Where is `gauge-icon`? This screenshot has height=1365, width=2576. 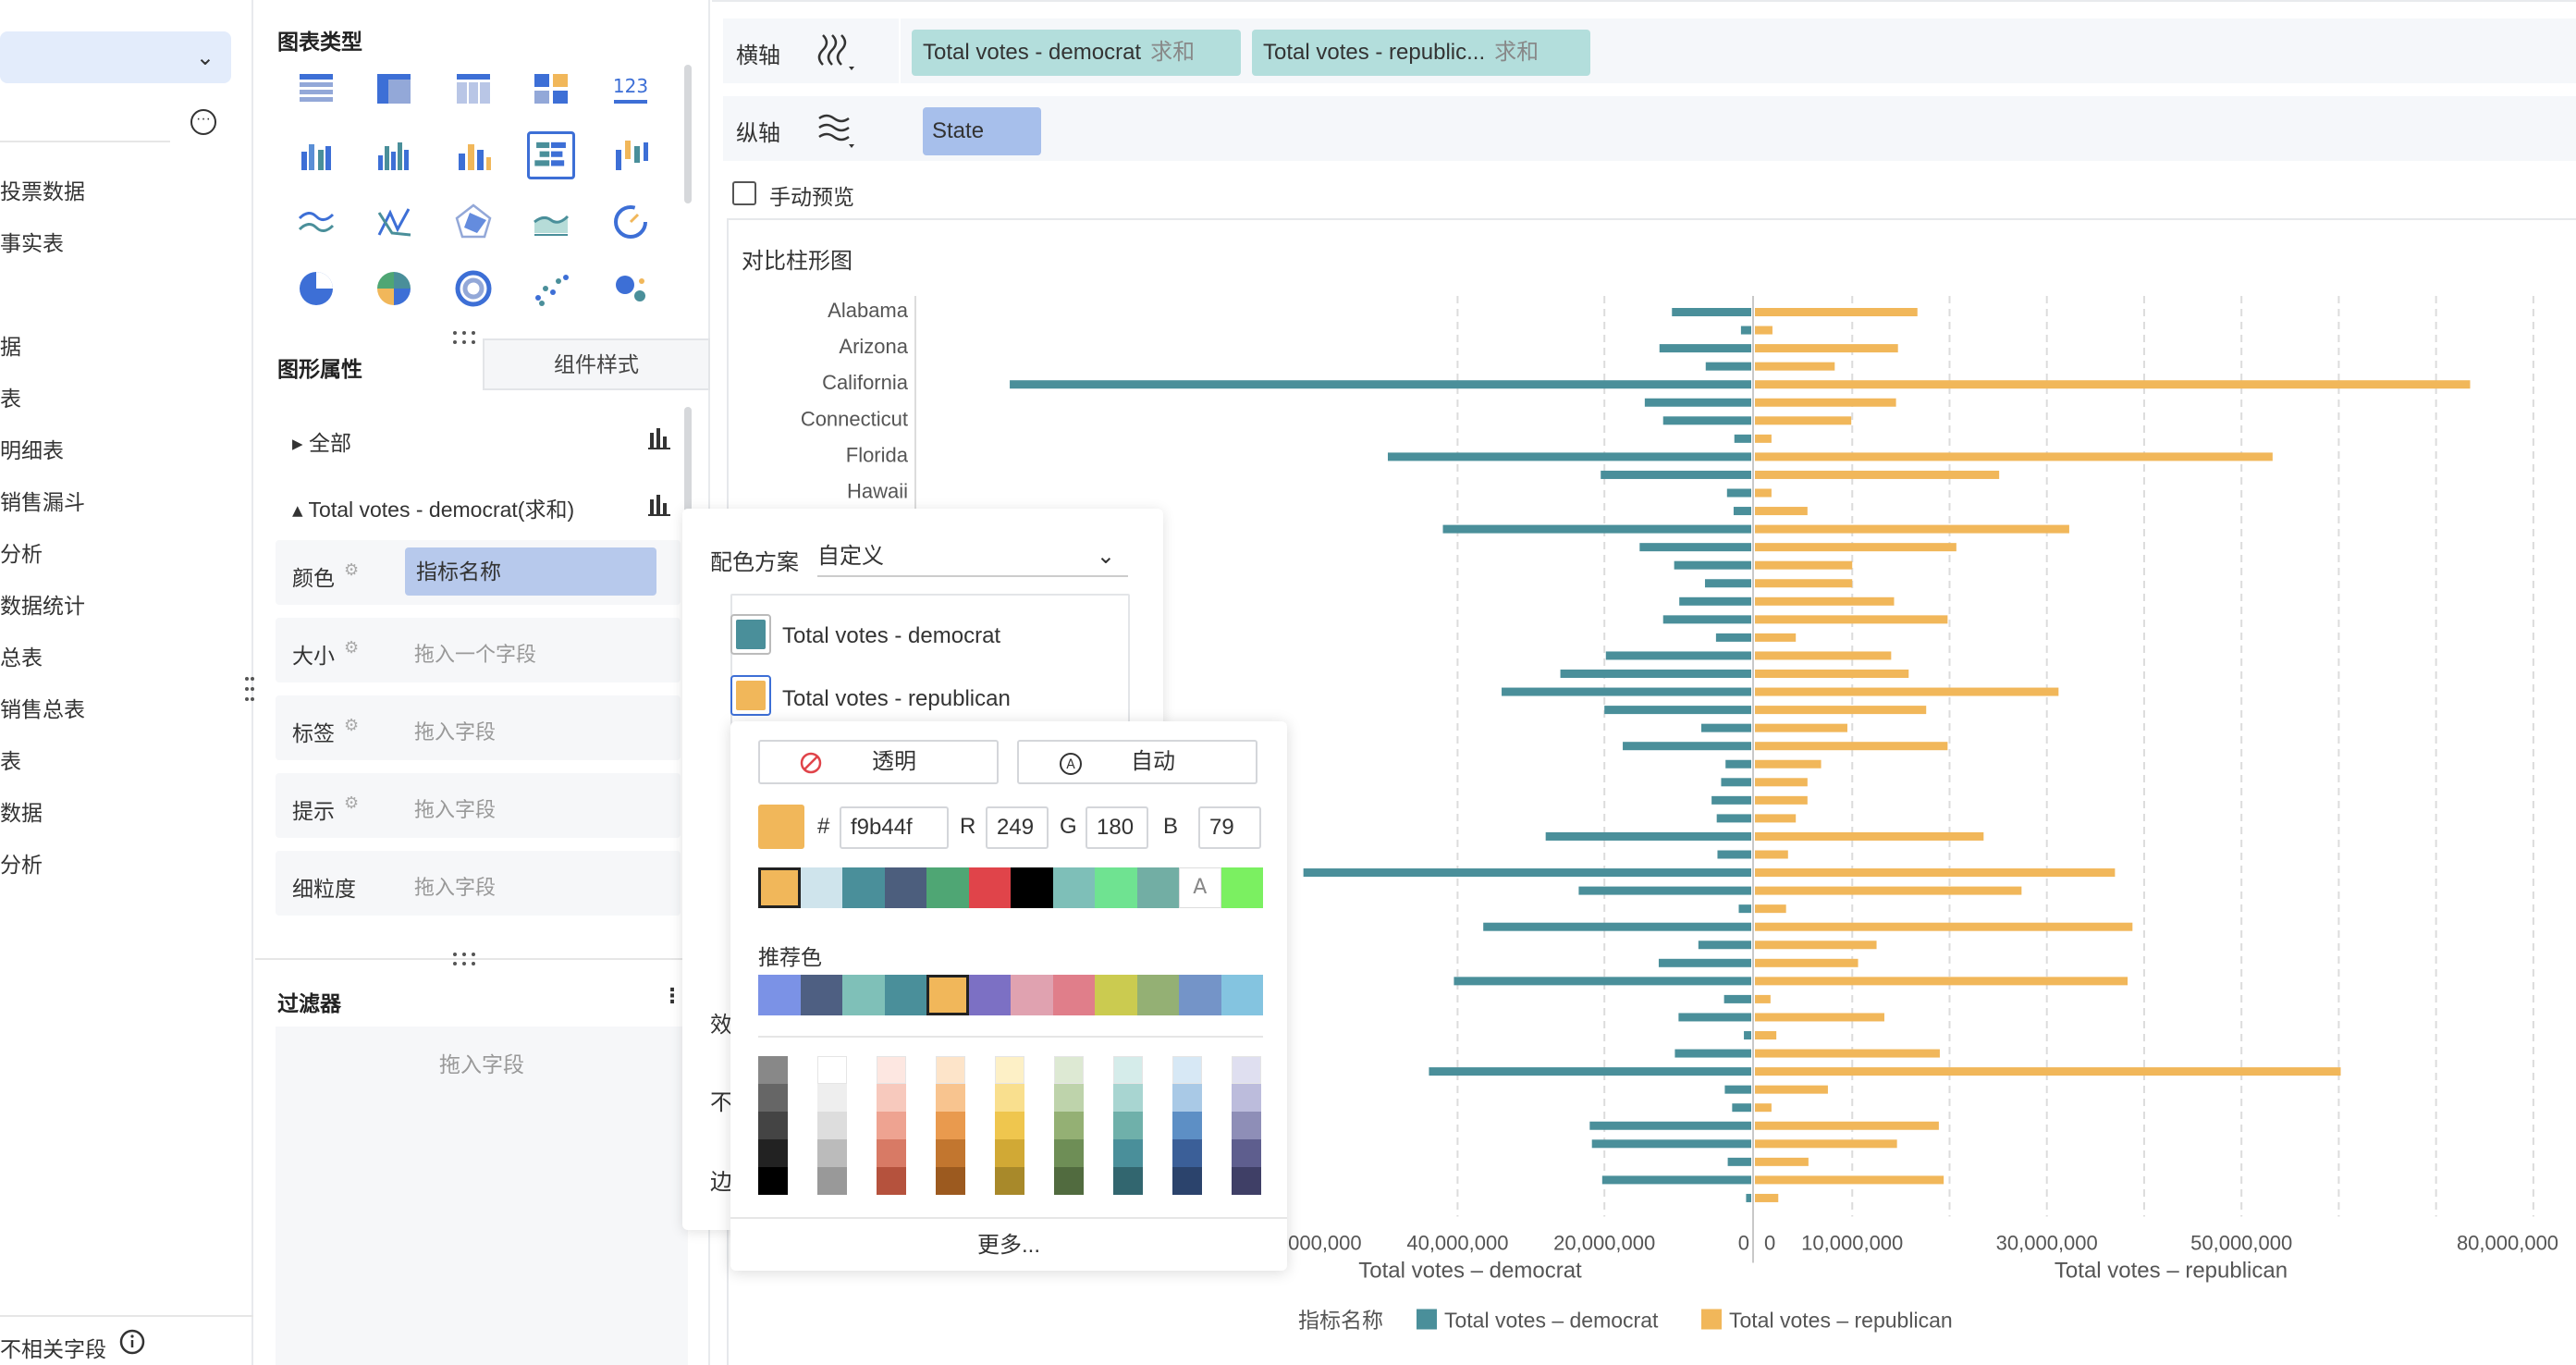 gauge-icon is located at coordinates (631, 222).